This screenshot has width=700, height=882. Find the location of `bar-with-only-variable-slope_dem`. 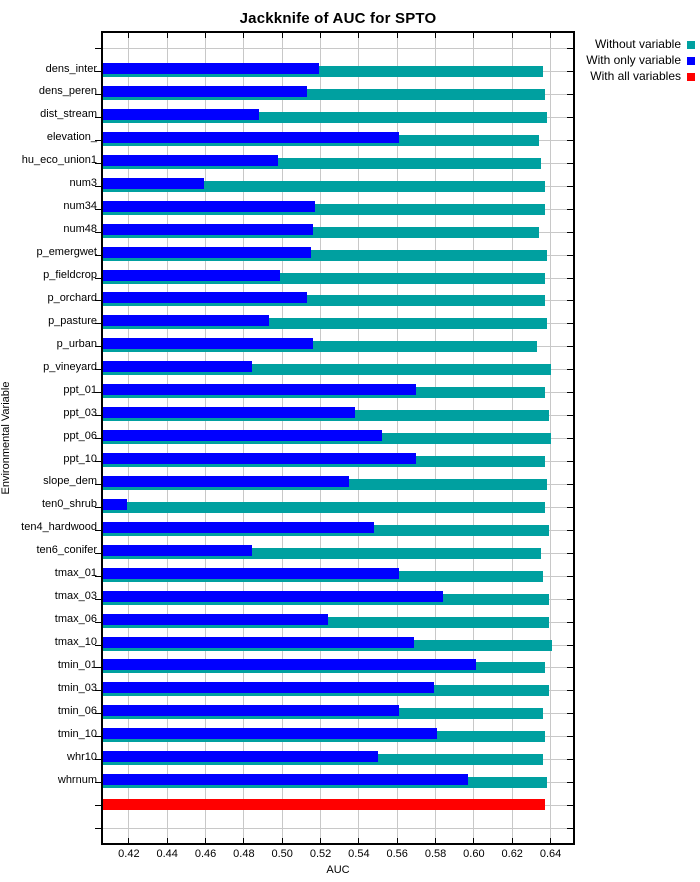

bar-with-only-variable-slope_dem is located at coordinates (226, 481).